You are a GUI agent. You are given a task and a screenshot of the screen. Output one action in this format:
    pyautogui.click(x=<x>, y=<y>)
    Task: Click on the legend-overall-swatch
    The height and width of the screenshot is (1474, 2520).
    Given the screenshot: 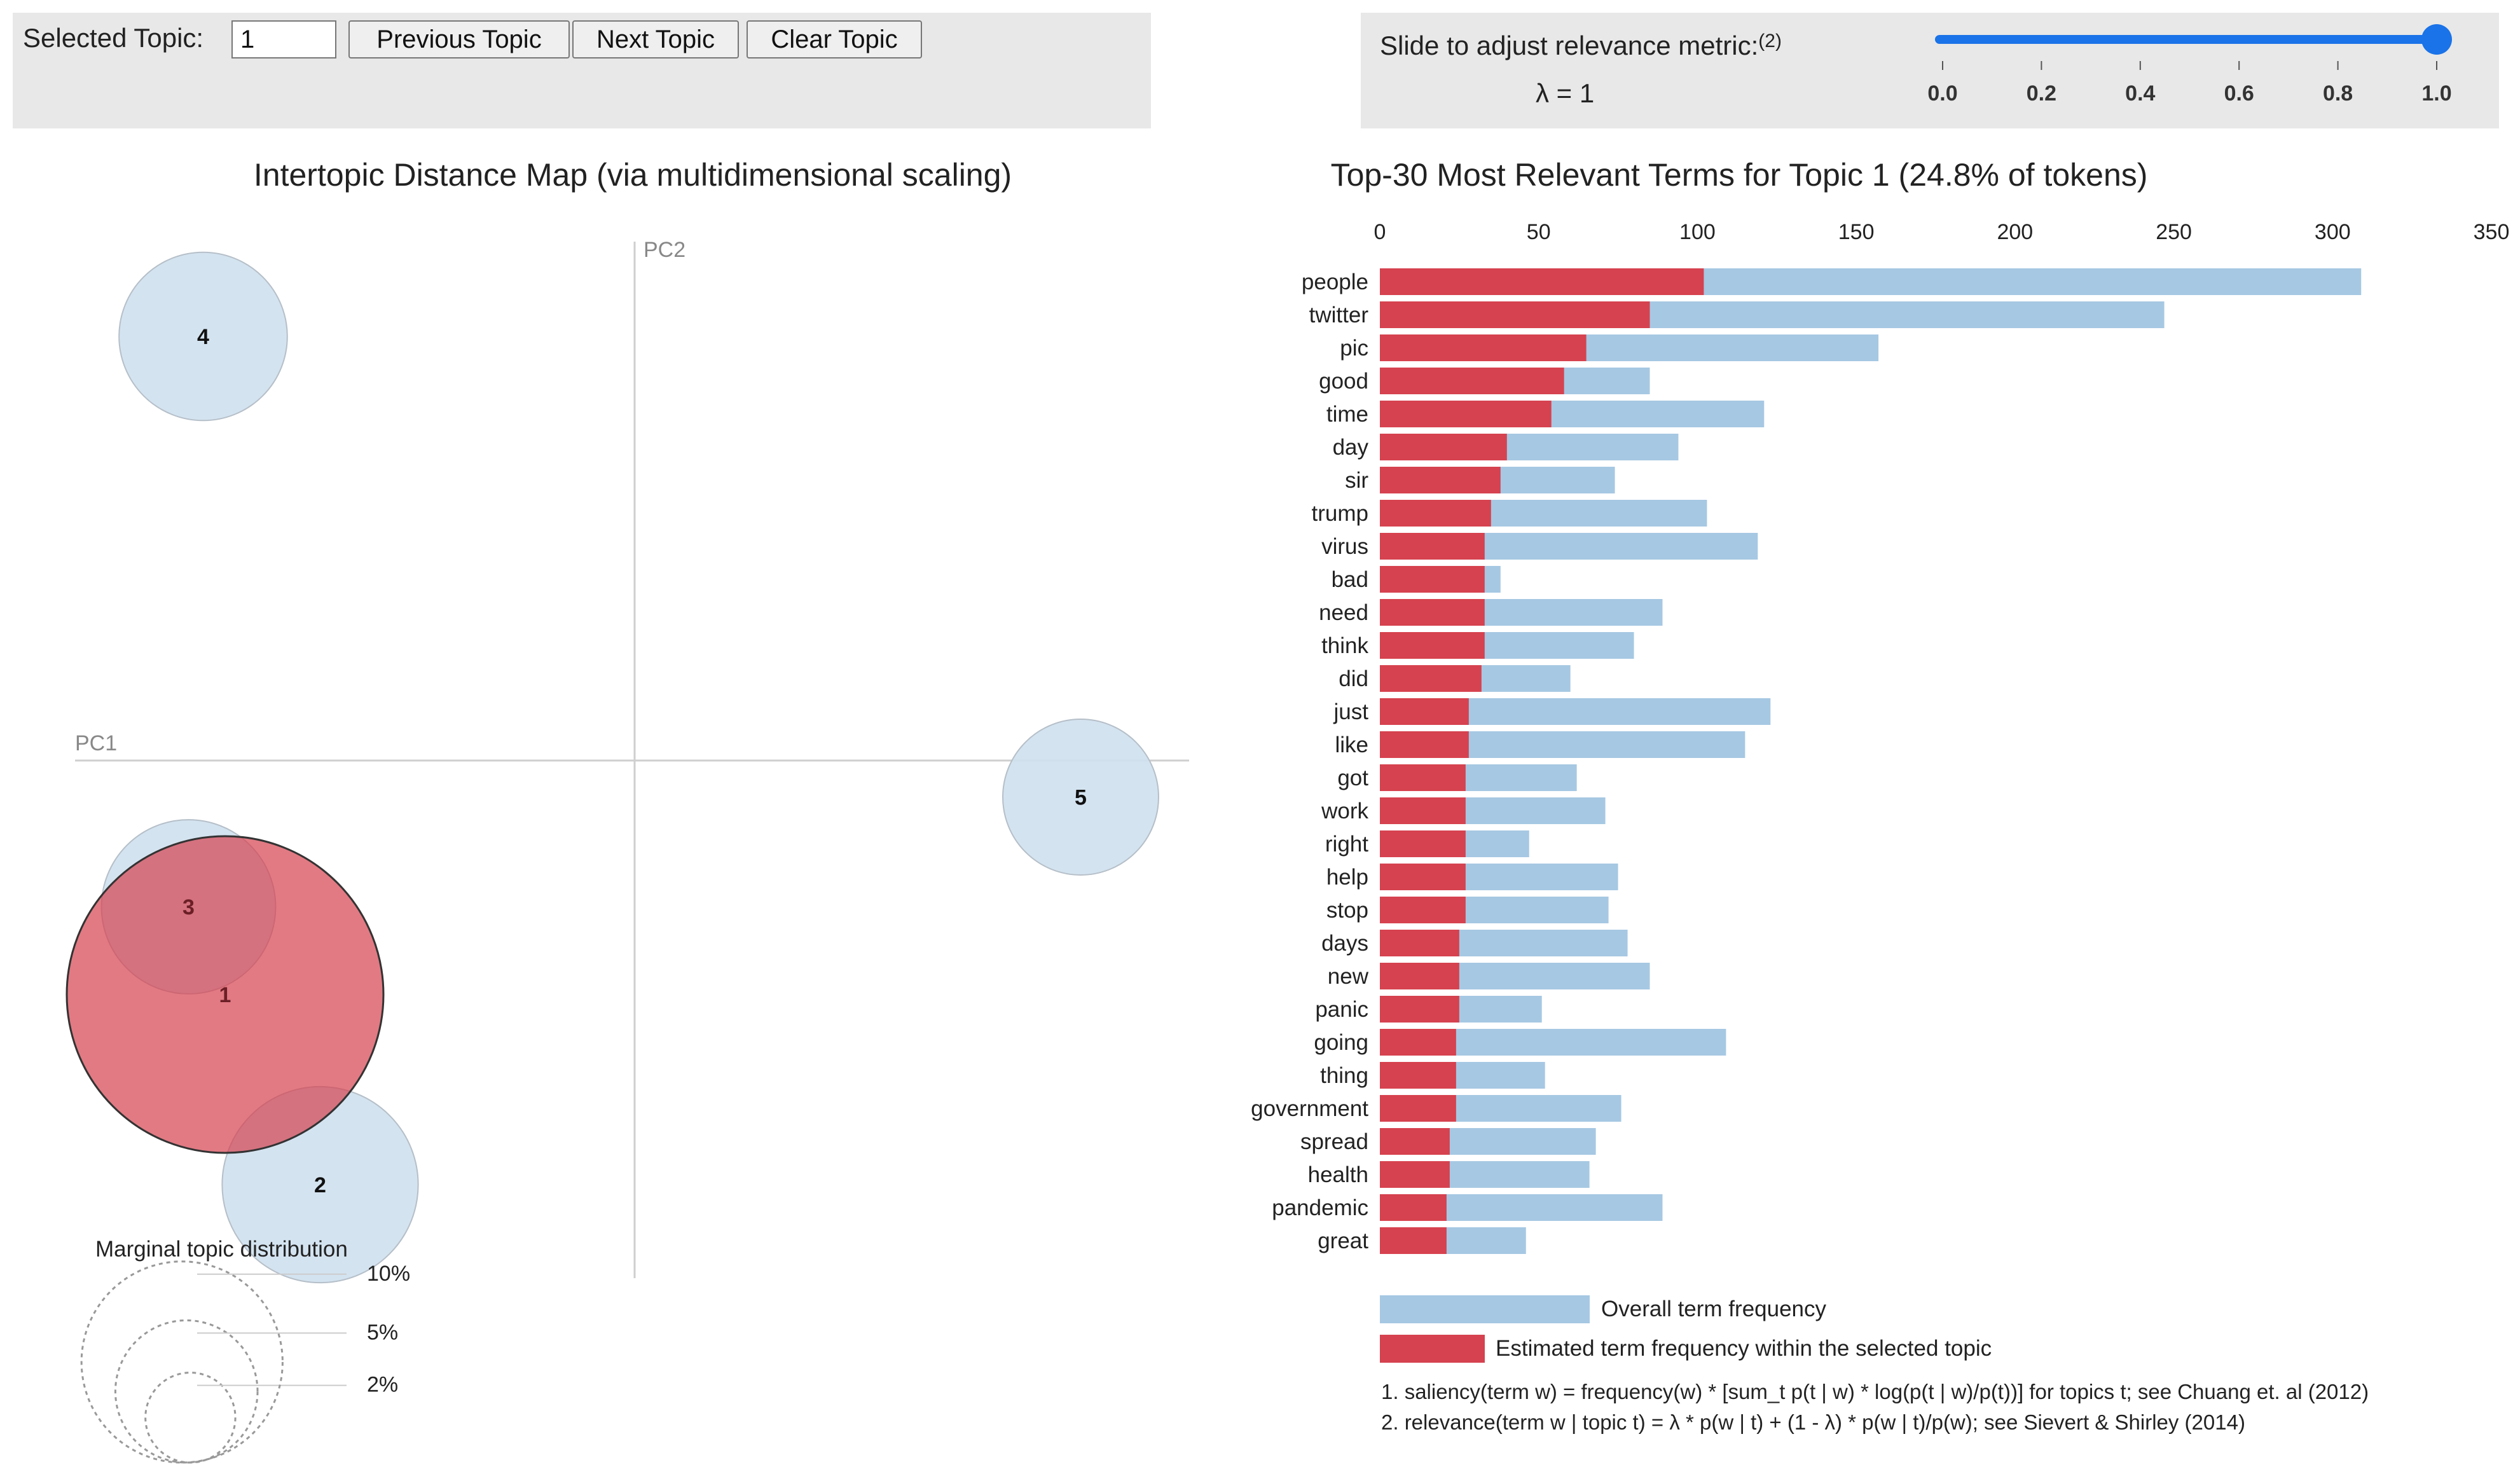 What is the action you would take?
    pyautogui.click(x=1485, y=1309)
    